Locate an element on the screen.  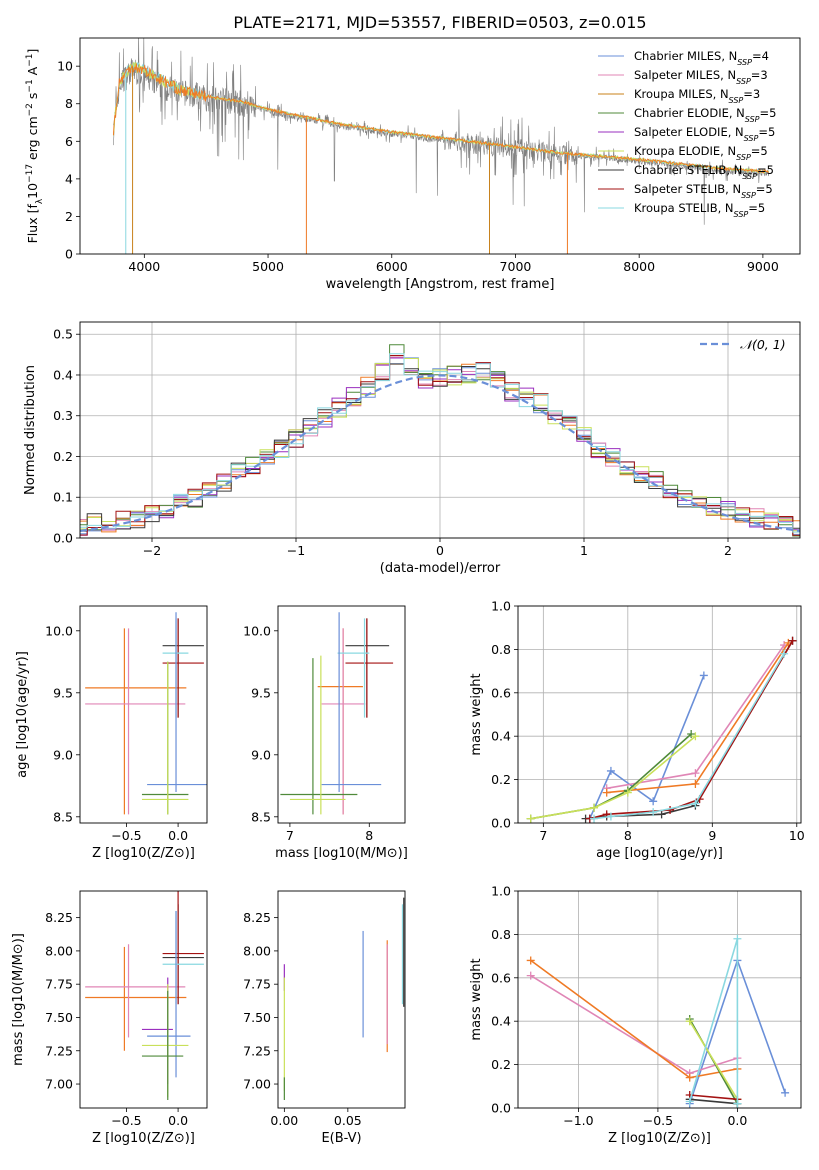
legend-label: Chabrier ELODIE, NSSP=5 is located at coordinates (705, 115).